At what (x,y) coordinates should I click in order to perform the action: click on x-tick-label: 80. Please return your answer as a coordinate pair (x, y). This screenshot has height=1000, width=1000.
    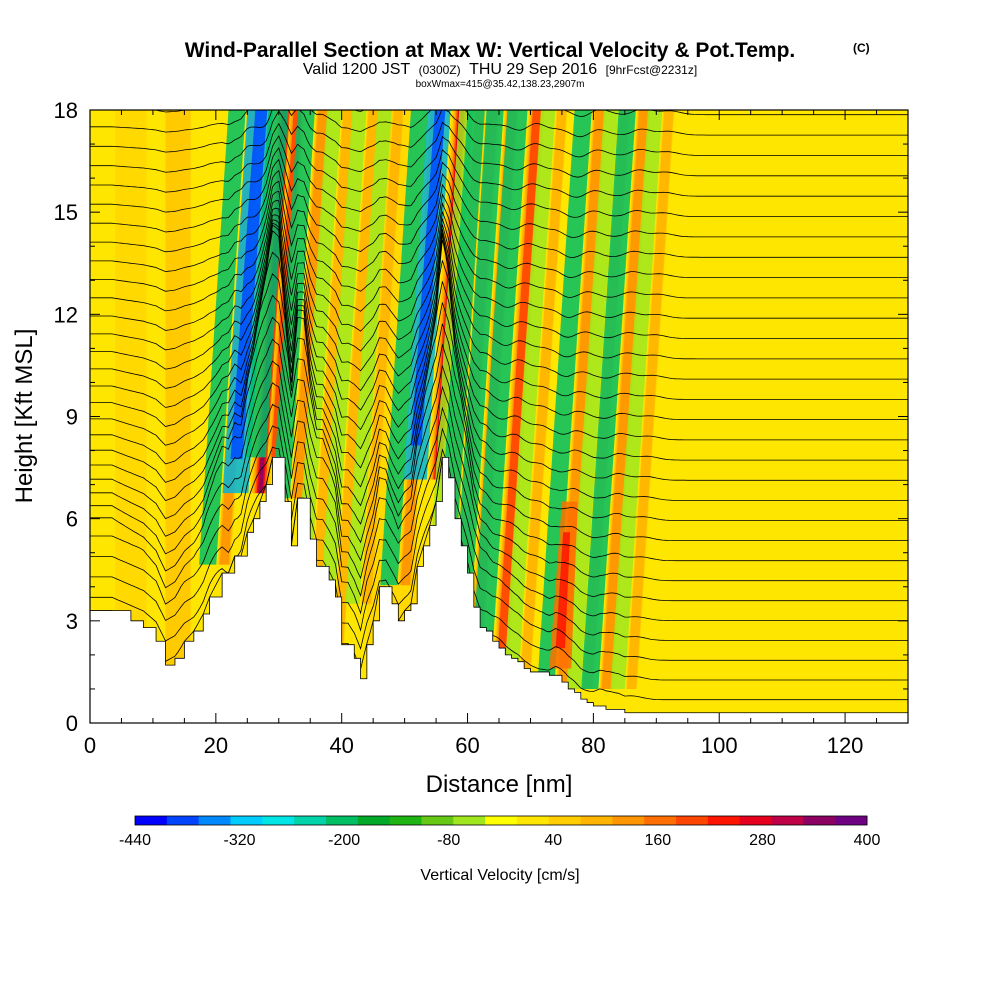
    Looking at the image, I should click on (593, 745).